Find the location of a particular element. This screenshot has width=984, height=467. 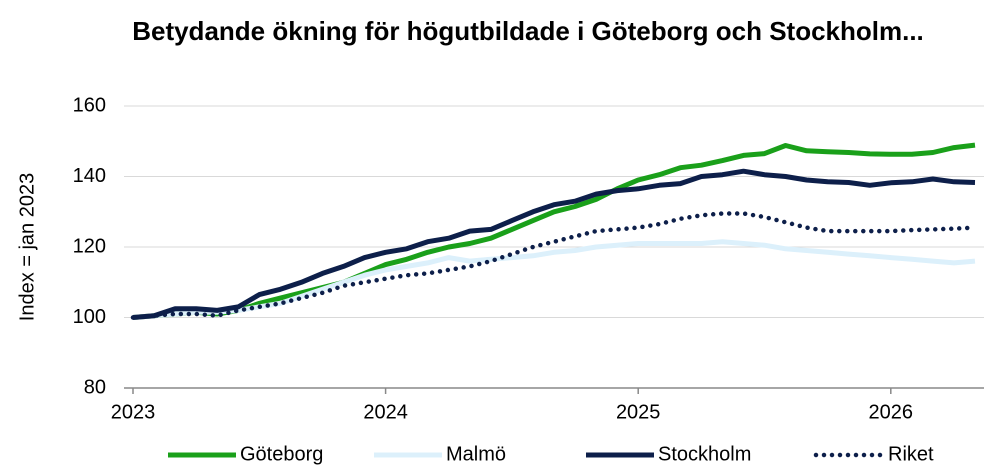

series-line is located at coordinates (554, 279).